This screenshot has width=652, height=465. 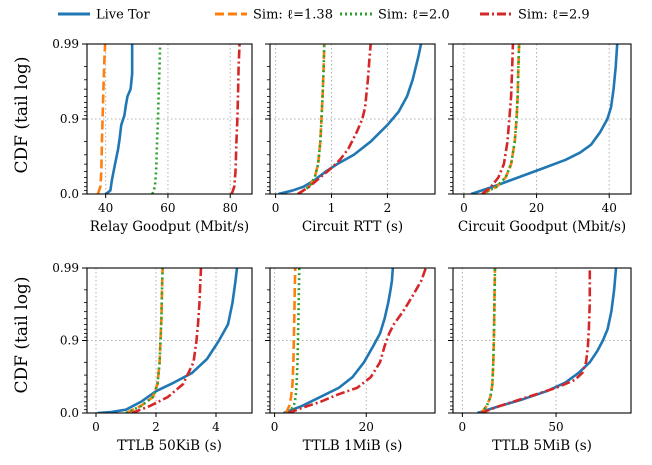 I want to click on legend-label-4: Sim: ℓ=2.9, so click(x=554, y=15).